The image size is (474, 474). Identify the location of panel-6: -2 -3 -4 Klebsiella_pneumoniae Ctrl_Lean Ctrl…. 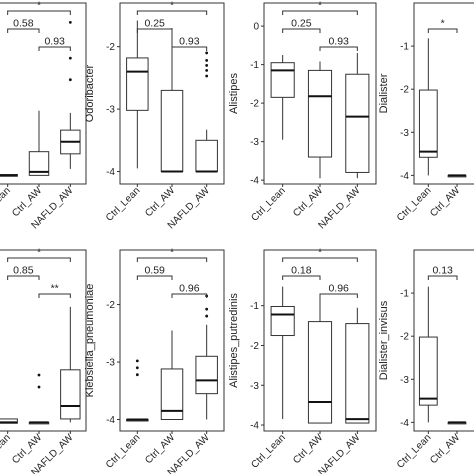
(154, 360).